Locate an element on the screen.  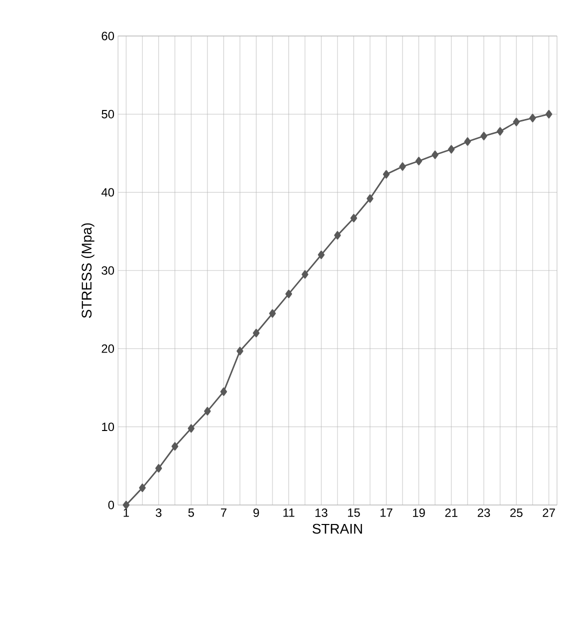
x-tick-label: 21 is located at coordinates (451, 512).